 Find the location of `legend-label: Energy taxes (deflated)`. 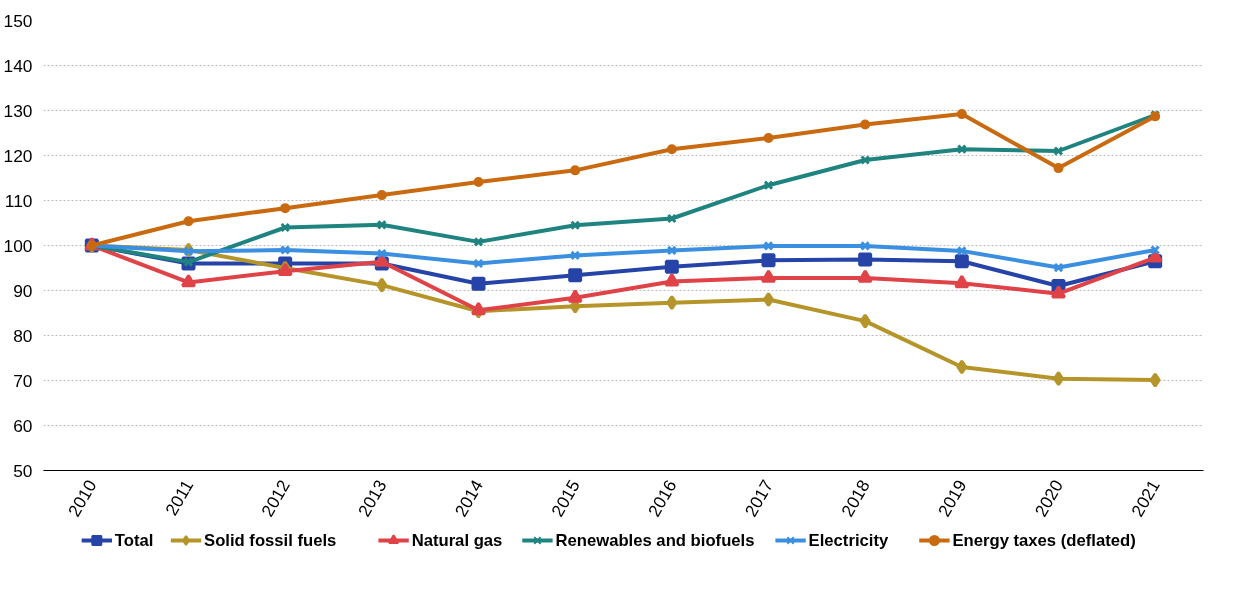

legend-label: Energy taxes (deflated) is located at coordinates (1044, 540).